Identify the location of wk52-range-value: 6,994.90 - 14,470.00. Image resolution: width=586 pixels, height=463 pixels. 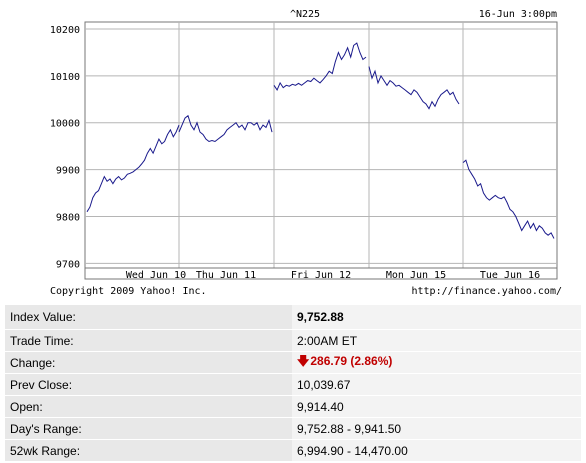
(436, 450).